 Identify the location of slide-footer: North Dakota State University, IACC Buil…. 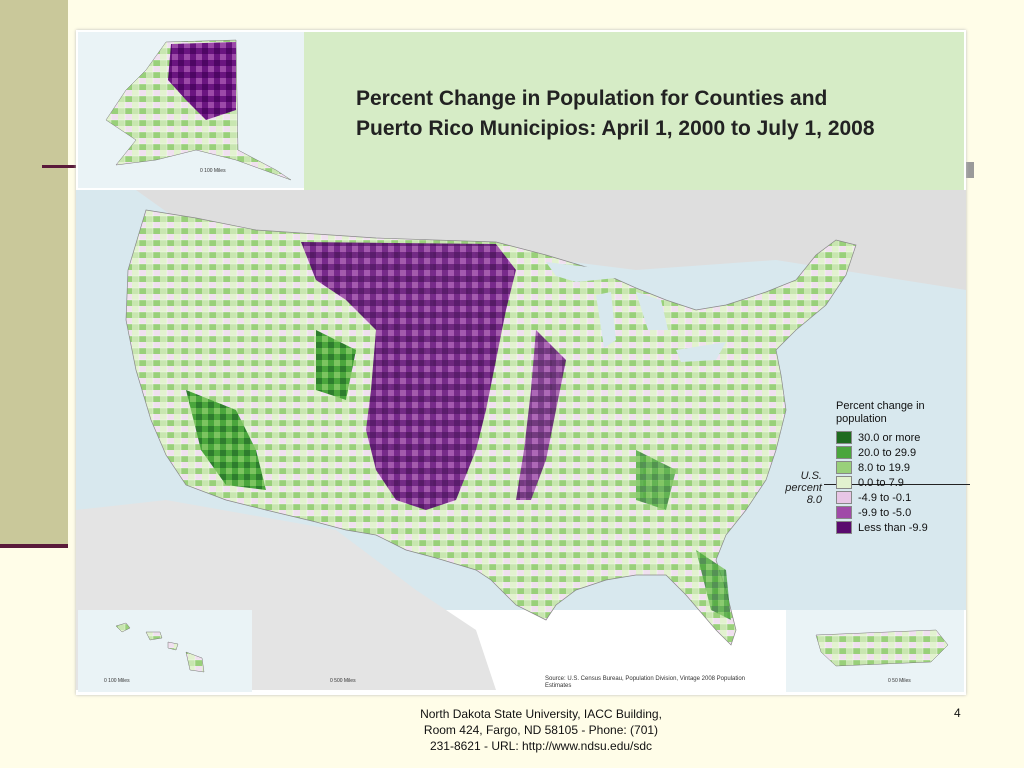
(541, 730).